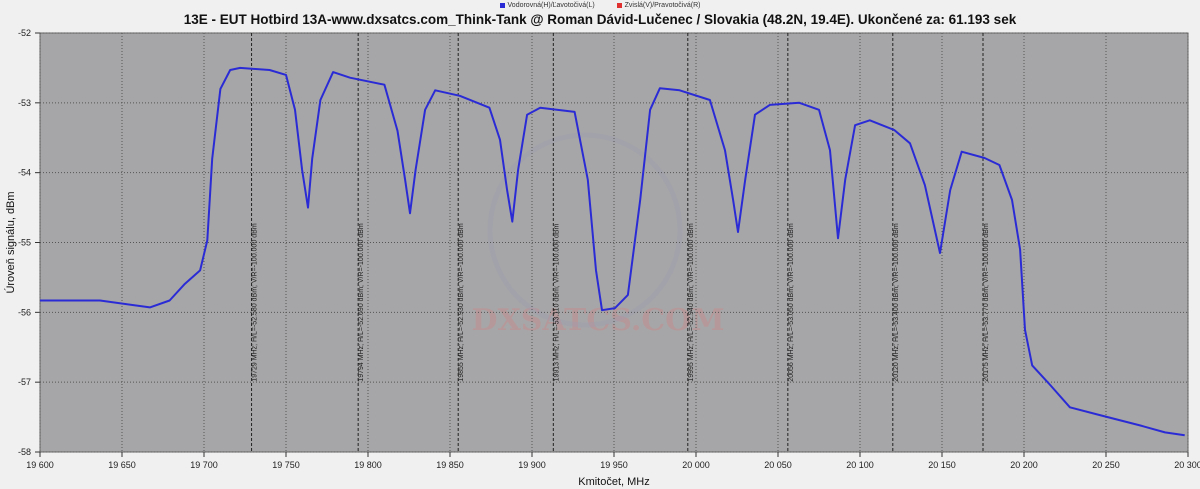  What do you see at coordinates (942, 465) in the screenshot?
I see `x-tick-label: 20 150` at bounding box center [942, 465].